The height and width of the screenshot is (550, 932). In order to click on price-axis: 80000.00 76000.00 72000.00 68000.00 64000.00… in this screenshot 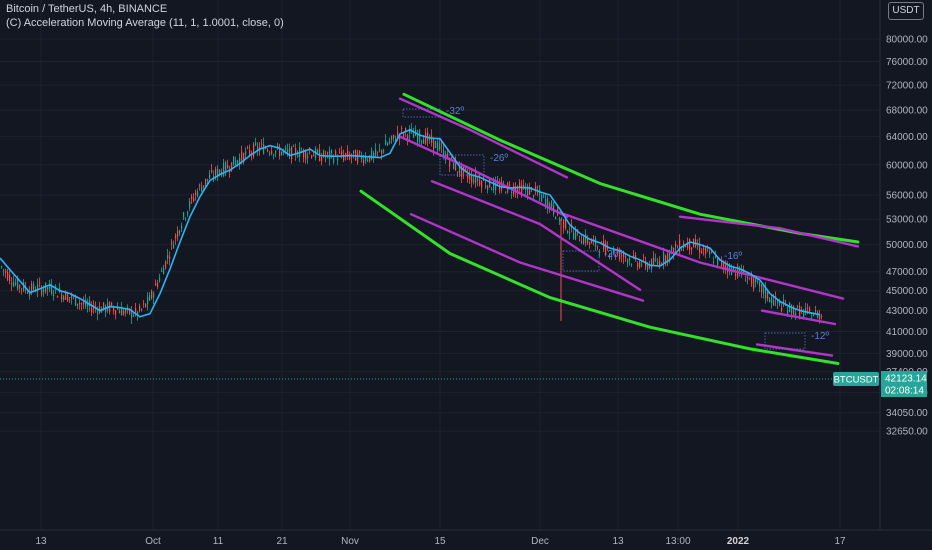, I will do `click(905, 275)`.